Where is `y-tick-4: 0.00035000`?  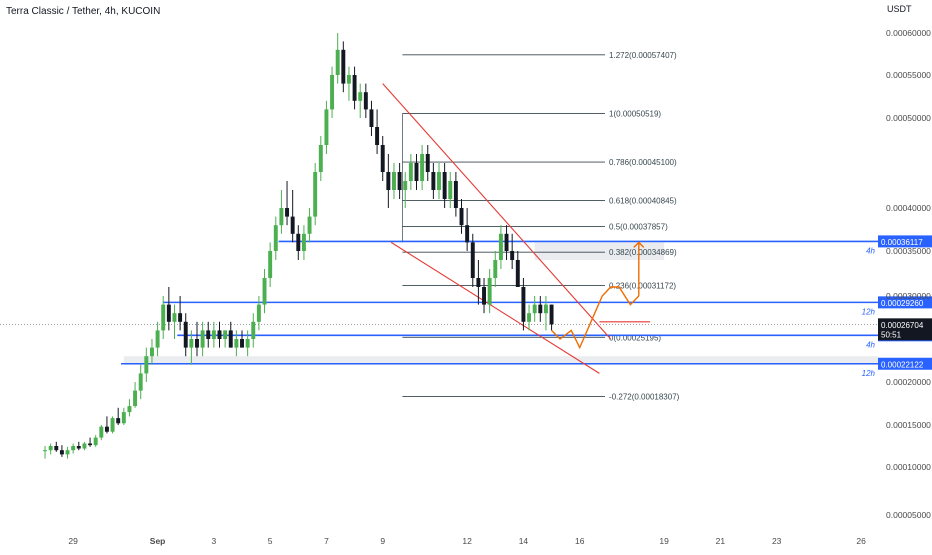
y-tick-4: 0.00035000 is located at coordinates (908, 251).